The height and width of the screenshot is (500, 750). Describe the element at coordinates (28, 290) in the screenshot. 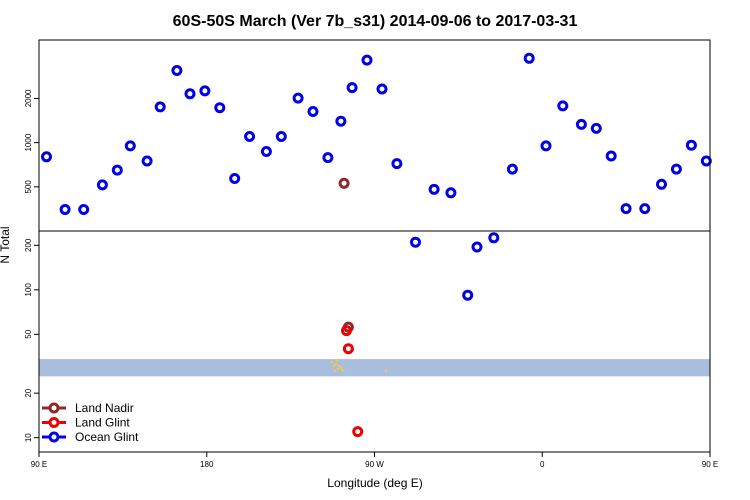

I see `lower-y-tick-label: 100` at that location.